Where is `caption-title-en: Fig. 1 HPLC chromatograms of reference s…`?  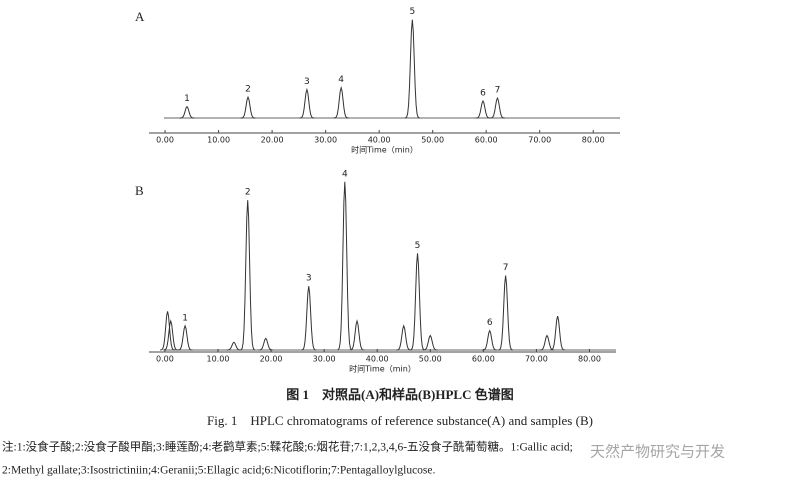
caption-title-en: Fig. 1 HPLC chromatograms of reference s… is located at coordinates (400, 420).